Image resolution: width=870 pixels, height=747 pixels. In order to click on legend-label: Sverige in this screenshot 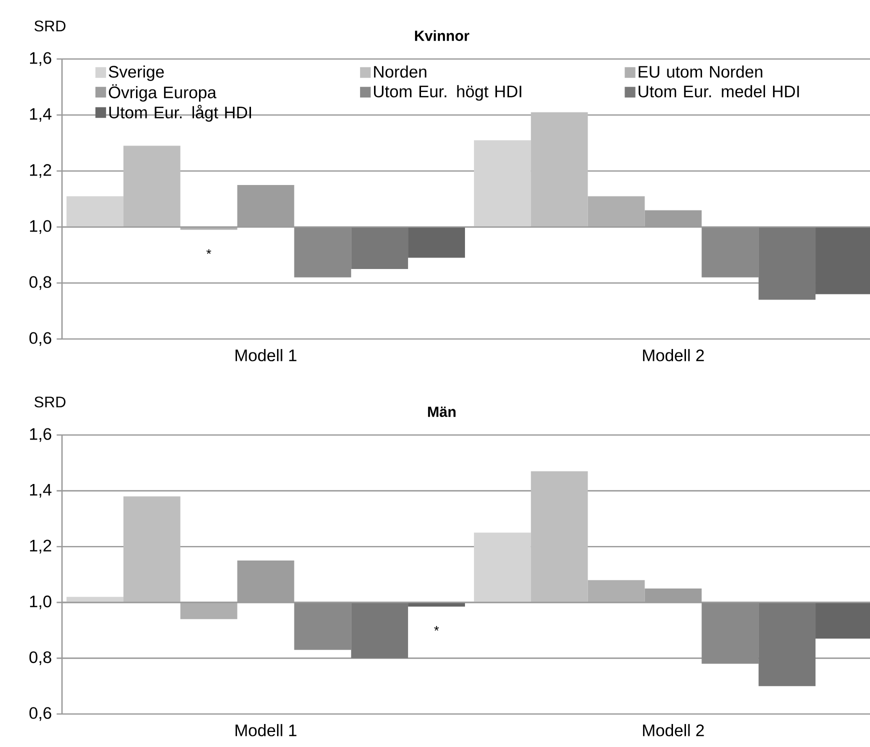, I will do `click(136, 73)`.